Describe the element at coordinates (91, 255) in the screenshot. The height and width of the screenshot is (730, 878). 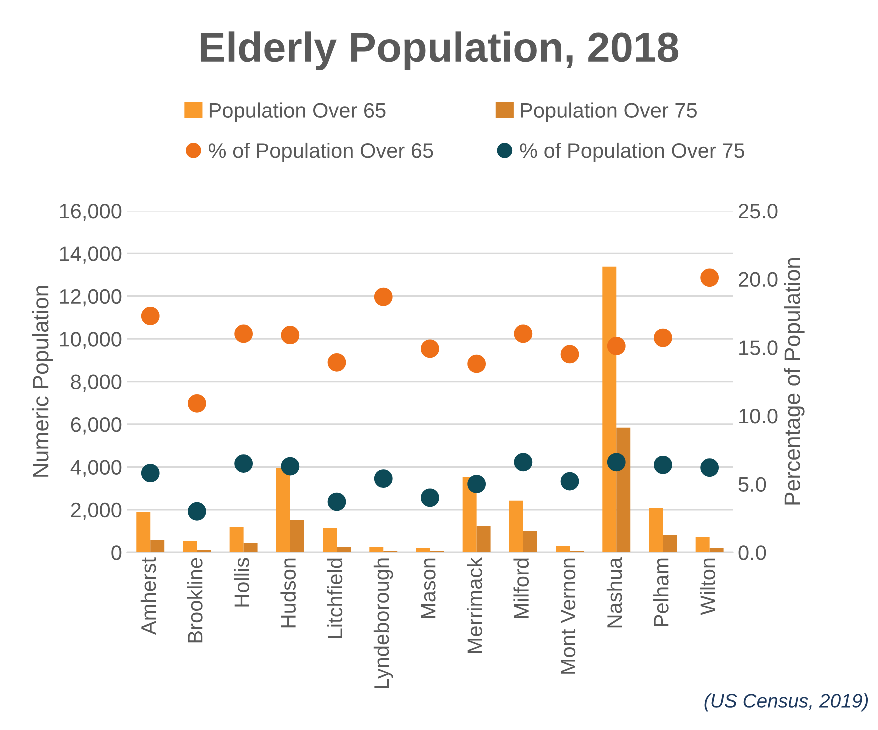
I see `y-tick-label: 14,000` at that location.